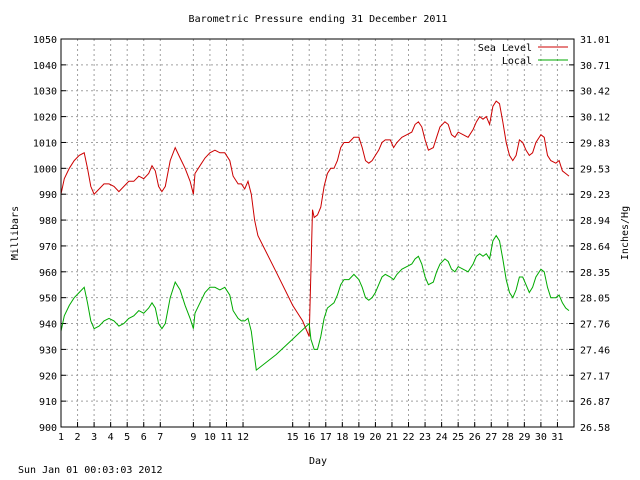 This screenshot has height=480, width=640. What do you see at coordinates (309, 437) in the screenshot?
I see `x-tick-label: 16` at bounding box center [309, 437].